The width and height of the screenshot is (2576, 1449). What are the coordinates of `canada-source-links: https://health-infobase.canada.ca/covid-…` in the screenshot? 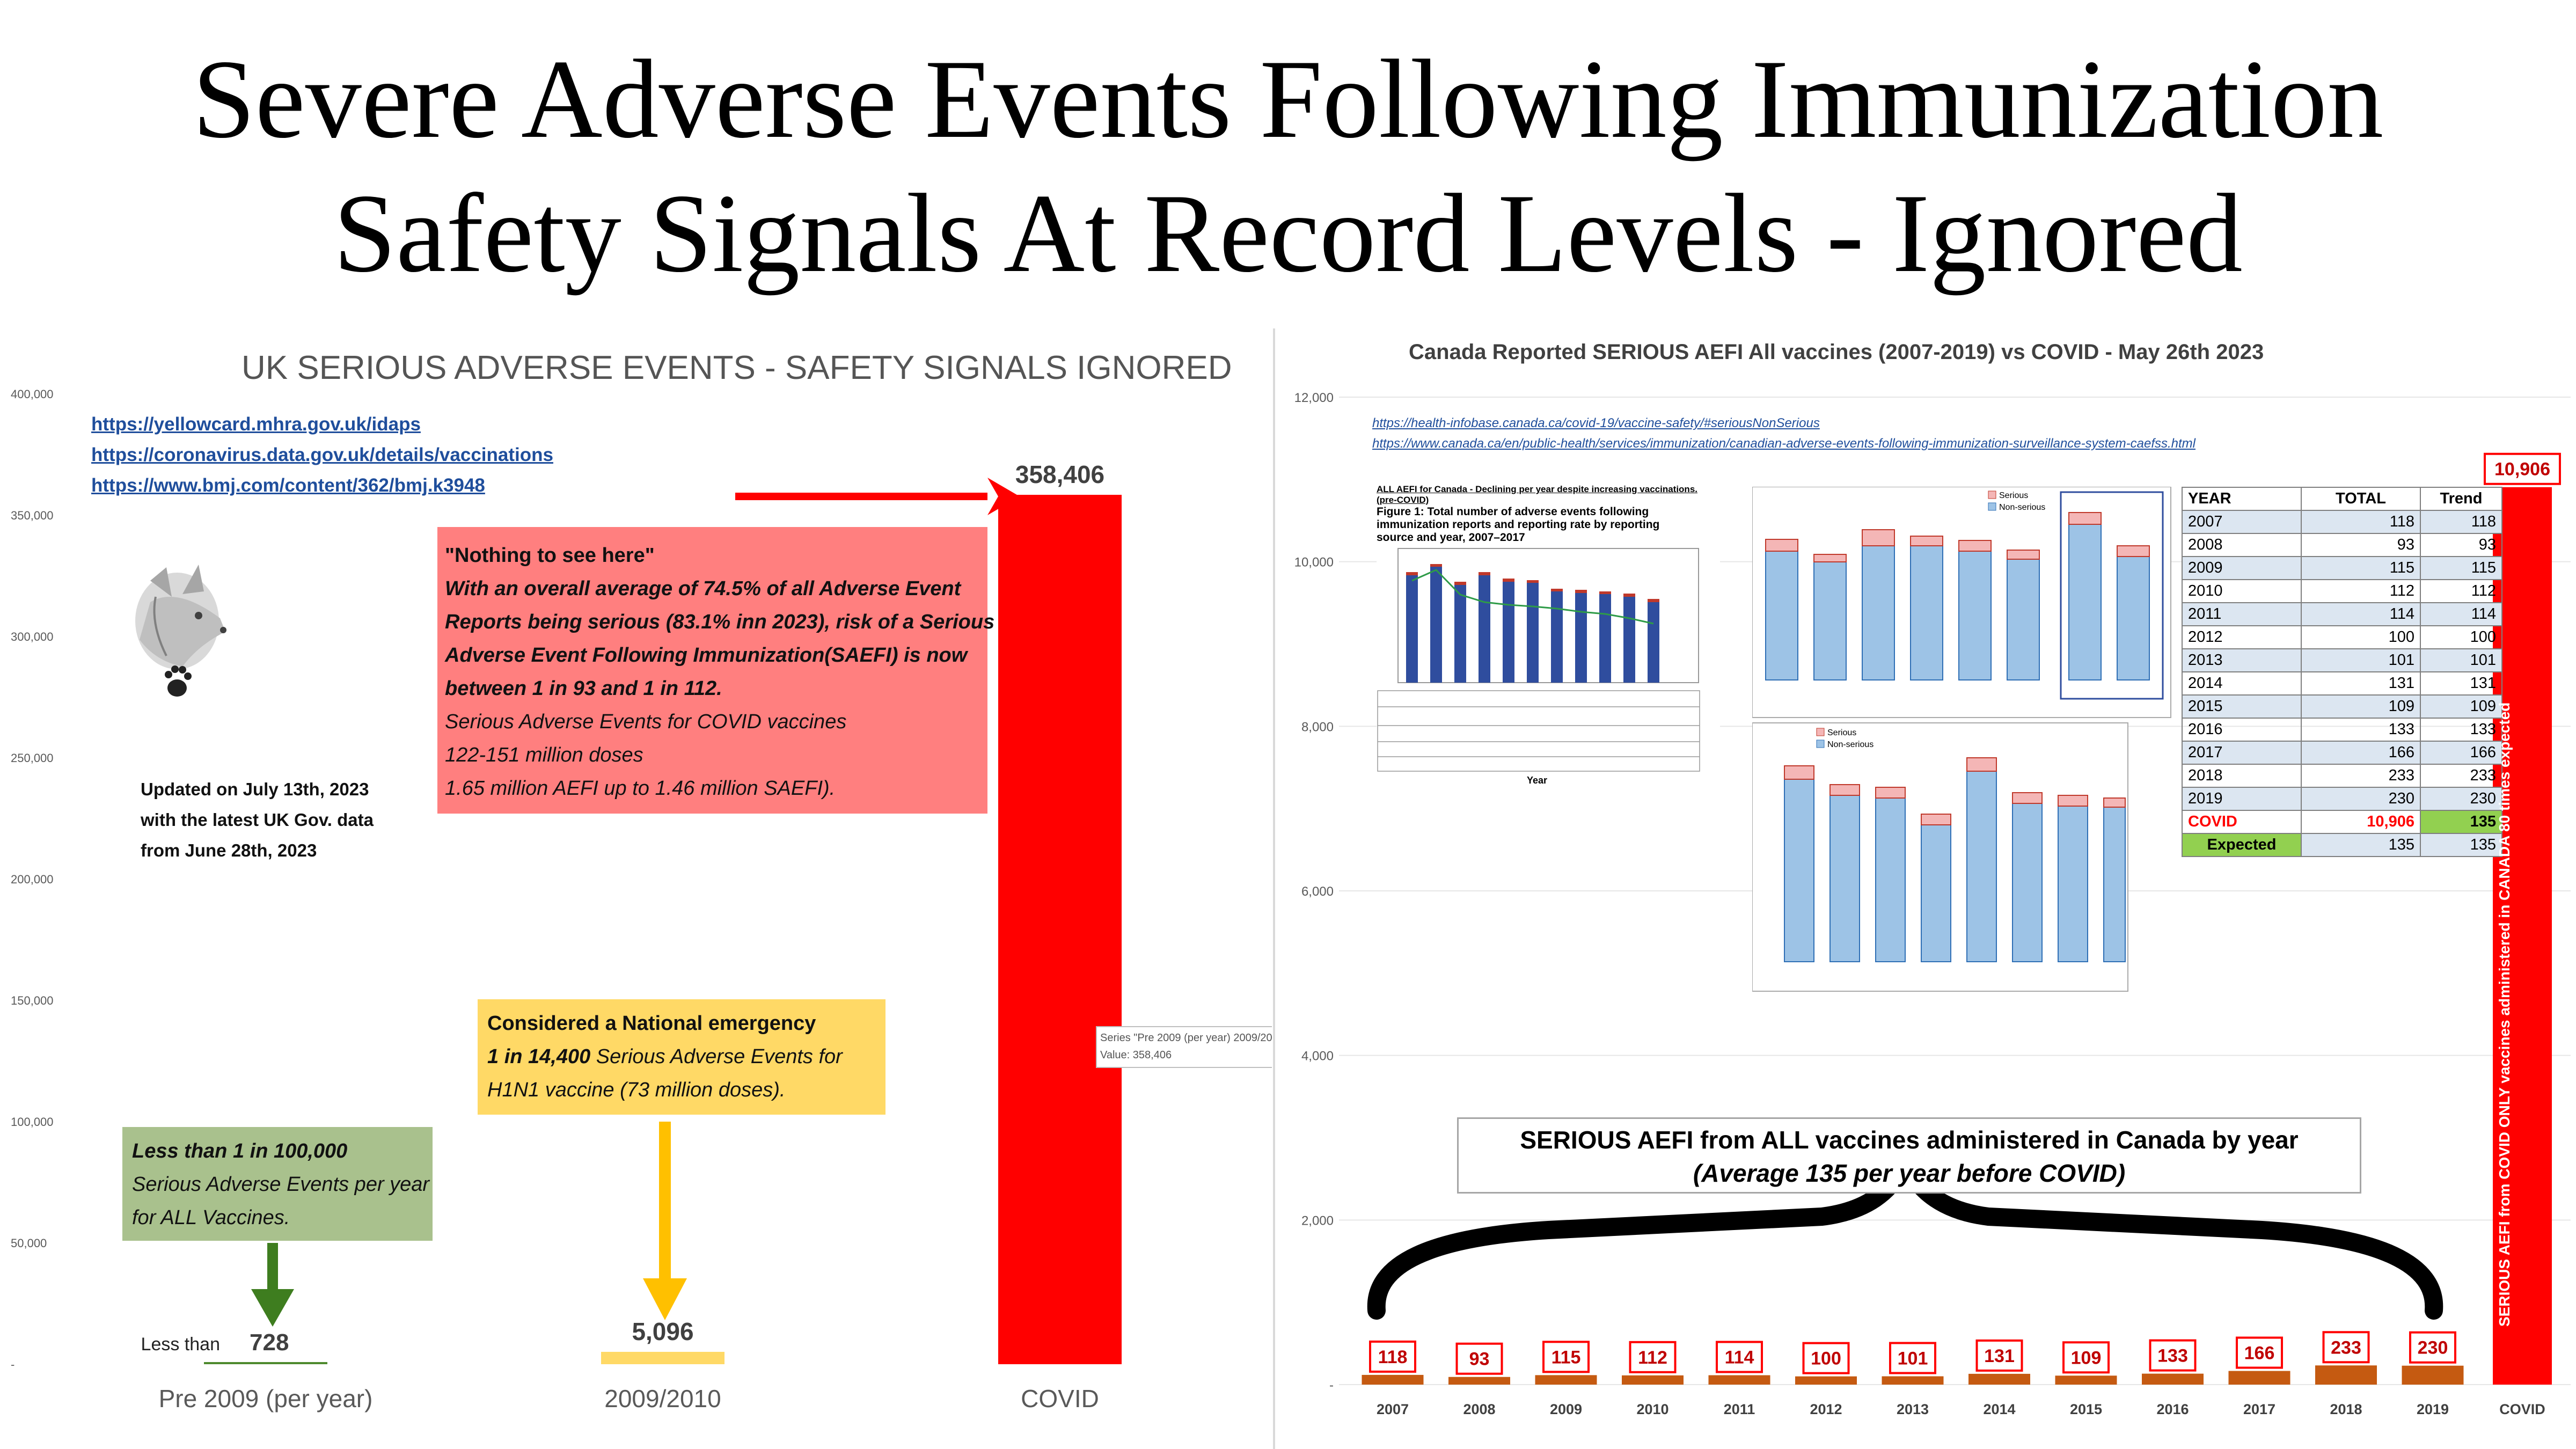 It's located at (1784, 433).